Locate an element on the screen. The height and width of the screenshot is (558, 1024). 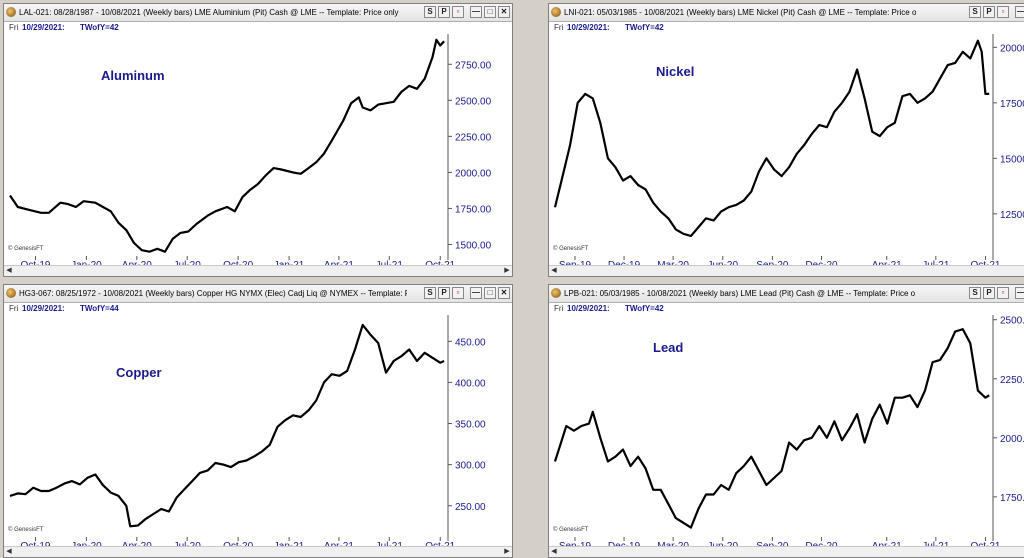
y-tick-label: 250.00 is located at coordinates (470, 507).